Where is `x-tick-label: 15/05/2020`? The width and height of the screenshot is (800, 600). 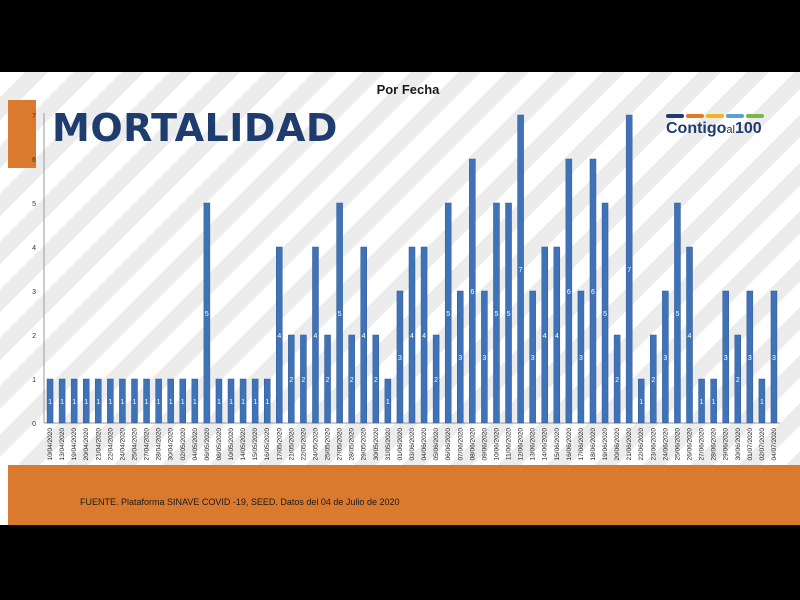
x-tick-label: 15/05/2020 is located at coordinates (255, 444).